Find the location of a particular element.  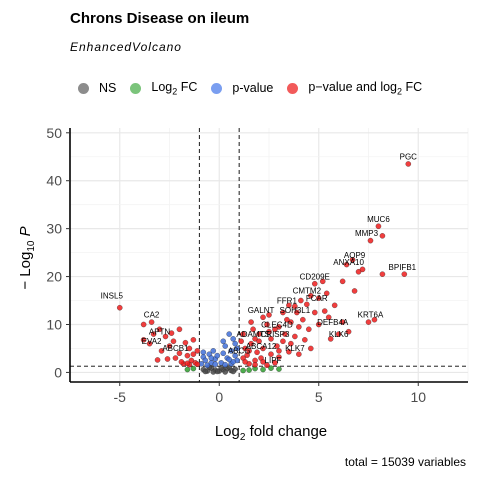

legend-item-pvalue: p-value is located at coordinates (242, 88).